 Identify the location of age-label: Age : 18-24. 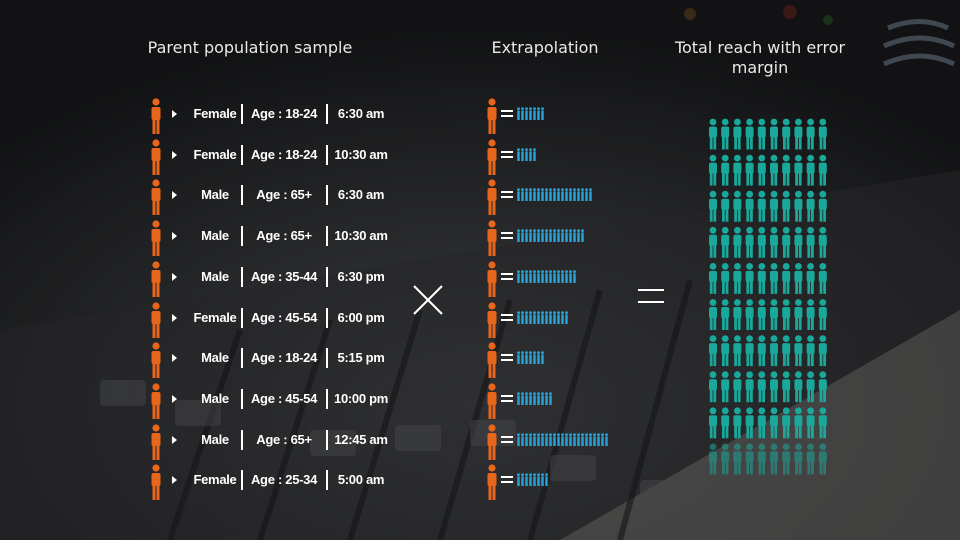
(284, 357).